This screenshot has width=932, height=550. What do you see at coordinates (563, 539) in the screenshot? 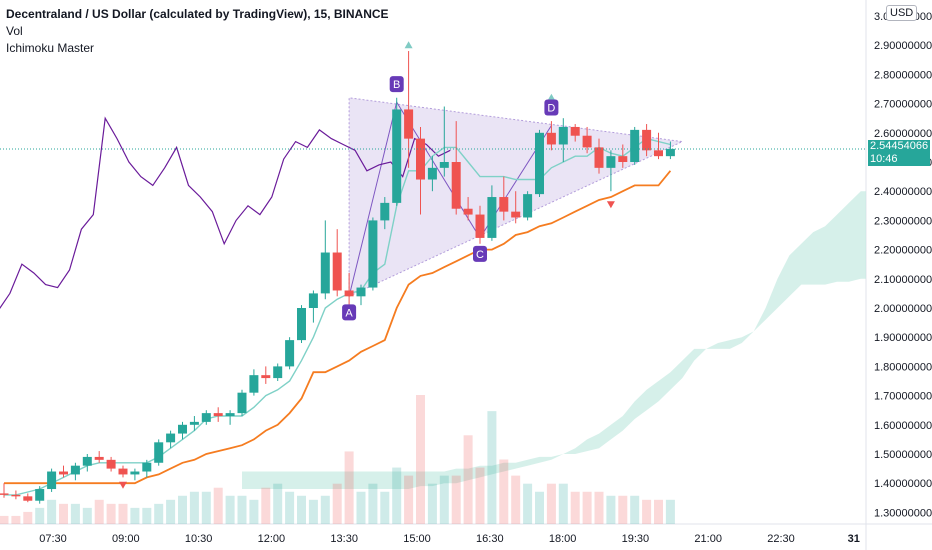
I see `time-axis-tick-label: 18:00` at bounding box center [563, 539].